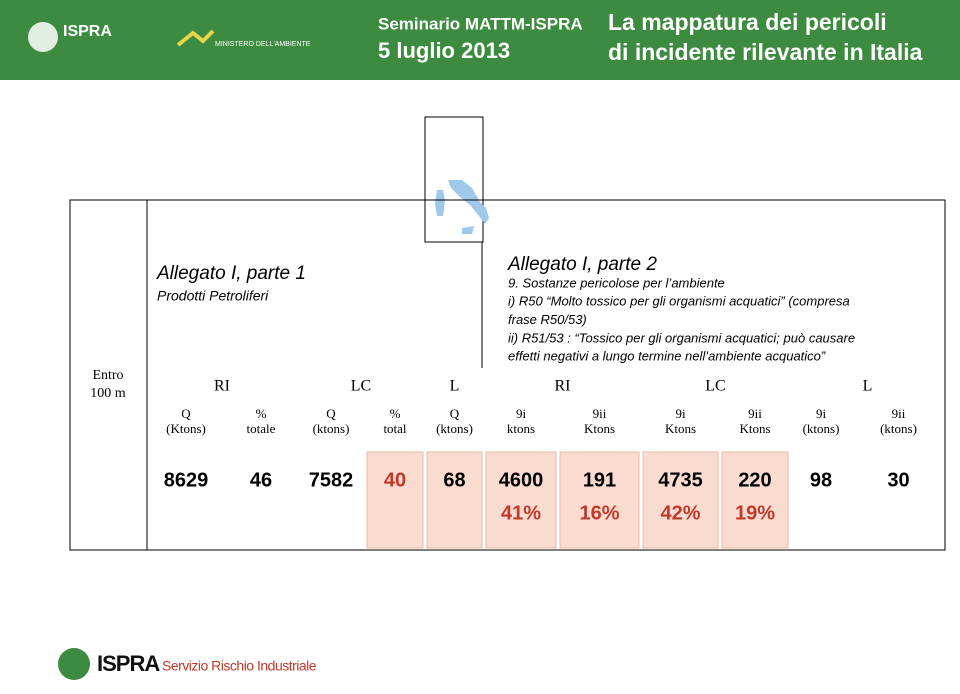  Describe the element at coordinates (454, 480) in the screenshot. I see `value: 68` at that location.